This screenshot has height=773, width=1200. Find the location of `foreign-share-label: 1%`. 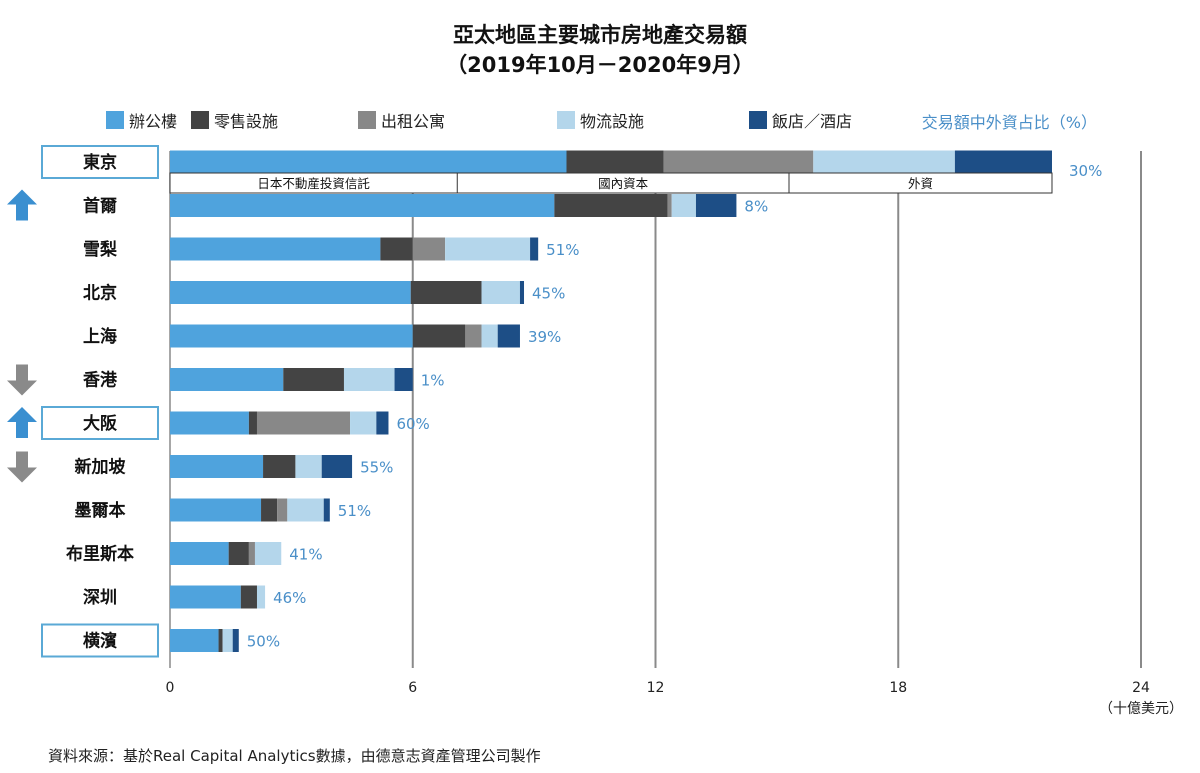

foreign-share-label: 1% is located at coordinates (433, 381).